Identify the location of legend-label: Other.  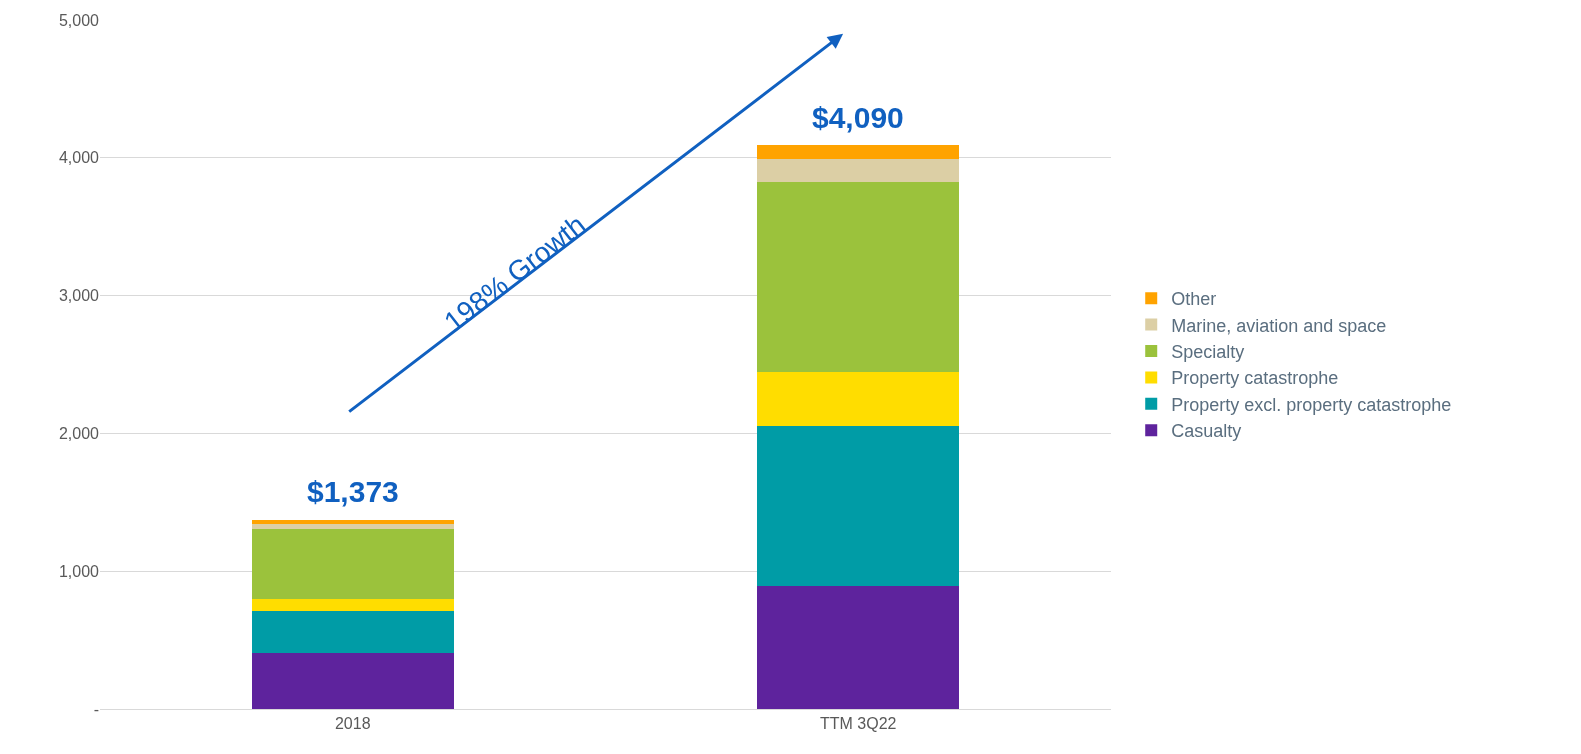
(1194, 299).